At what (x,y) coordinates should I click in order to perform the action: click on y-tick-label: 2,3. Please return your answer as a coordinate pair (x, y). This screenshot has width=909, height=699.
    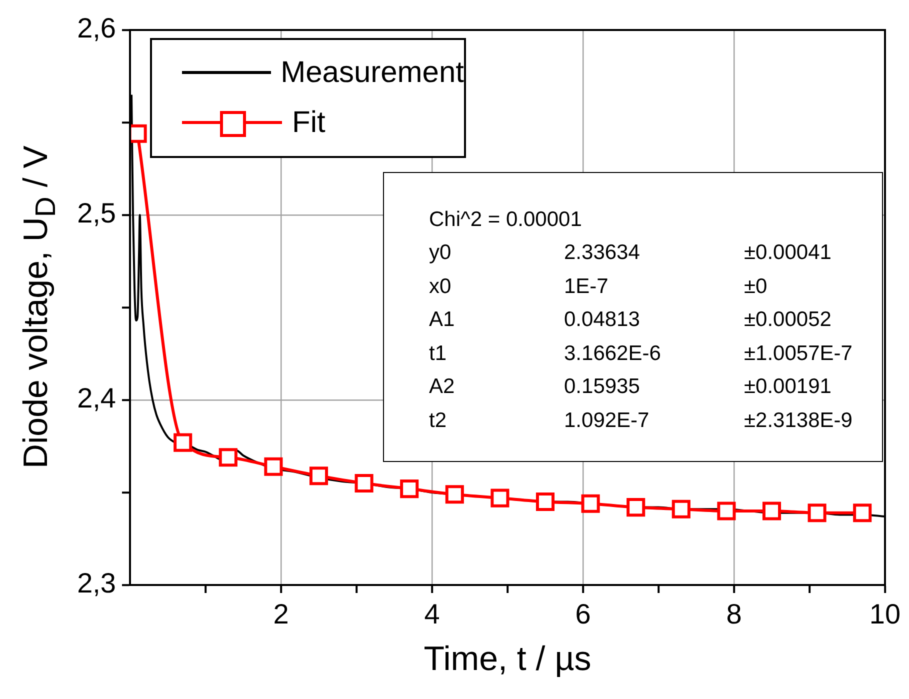
    Looking at the image, I should click on (96, 583).